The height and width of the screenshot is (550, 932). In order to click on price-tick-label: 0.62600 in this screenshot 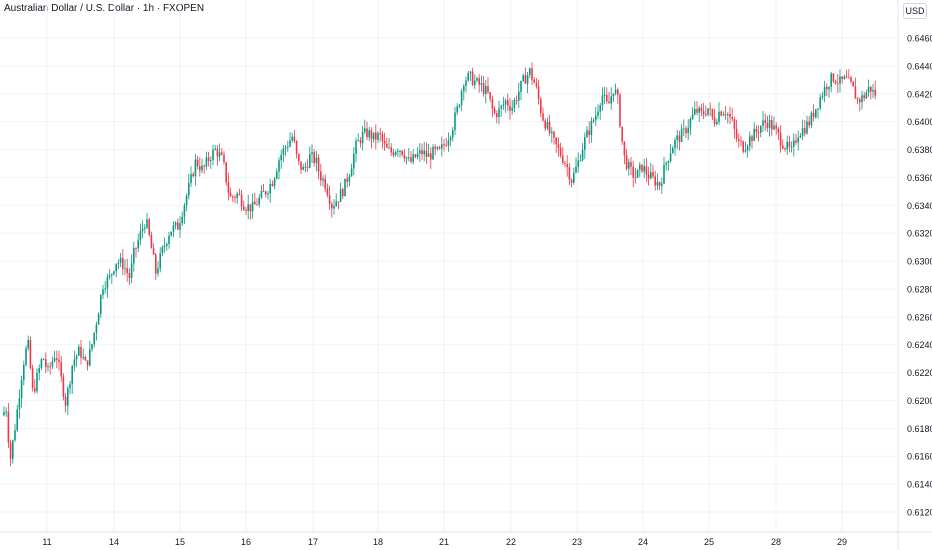, I will do `click(919, 317)`.